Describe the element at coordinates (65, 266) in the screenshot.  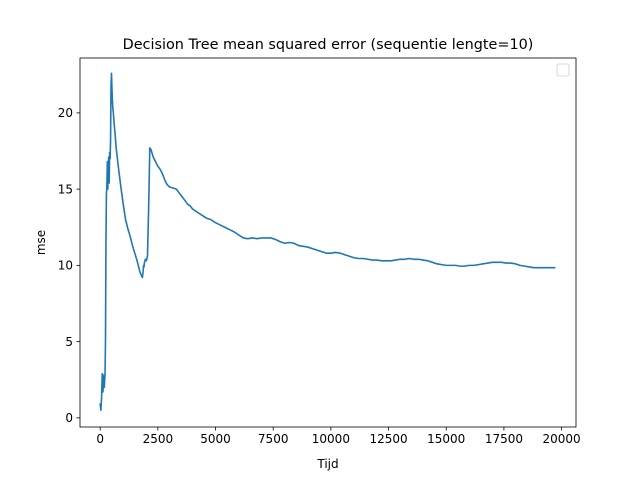
I see `y-tick-label: 10` at that location.